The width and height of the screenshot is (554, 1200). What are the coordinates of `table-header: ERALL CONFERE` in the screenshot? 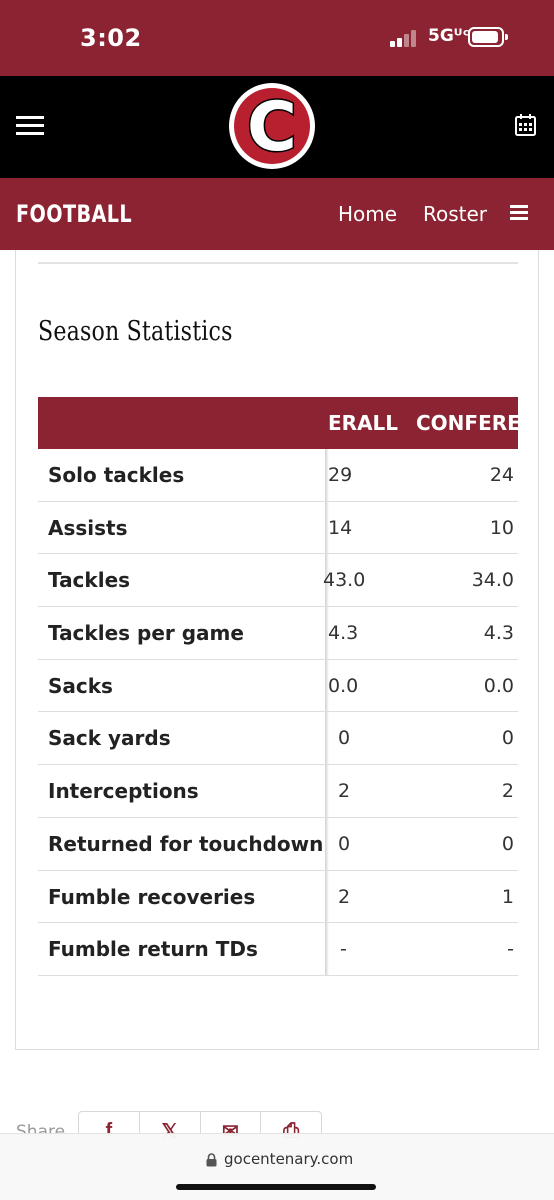 It's located at (278, 423).